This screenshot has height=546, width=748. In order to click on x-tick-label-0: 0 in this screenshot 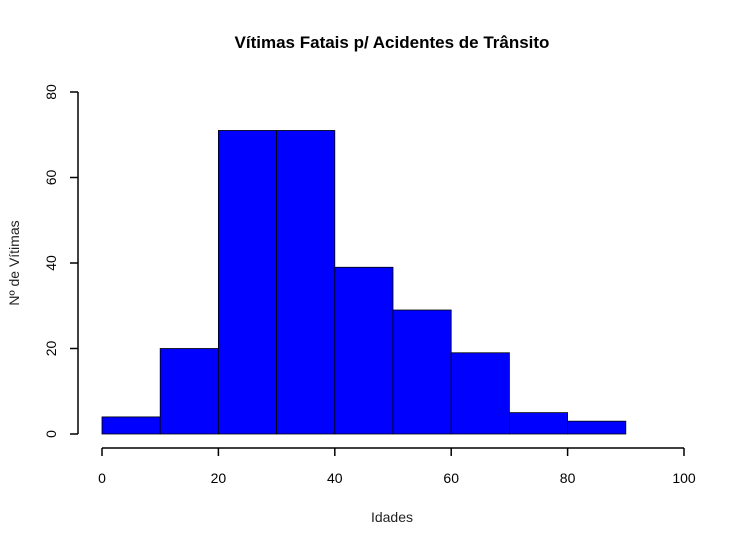, I will do `click(102, 478)`.